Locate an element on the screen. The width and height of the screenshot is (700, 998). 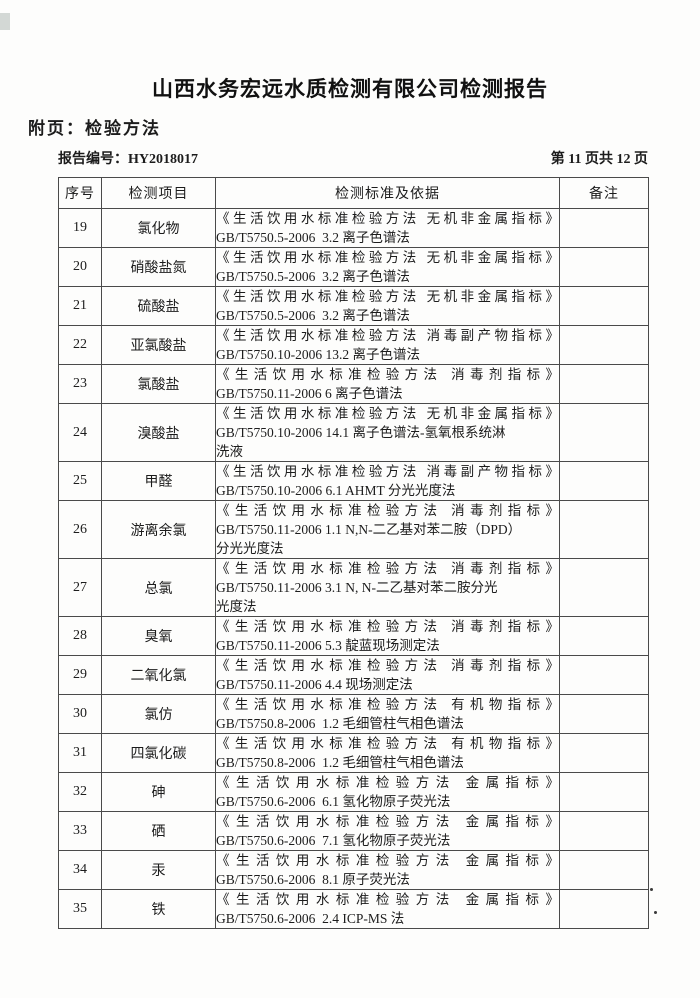
test-item-cell: 四氯化碳 is located at coordinates (158, 753).